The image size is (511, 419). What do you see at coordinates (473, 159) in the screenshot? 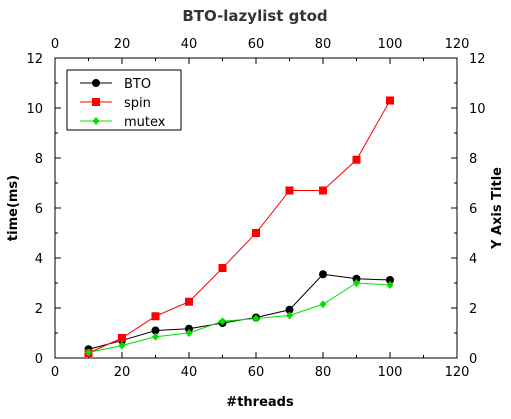
I see `y-tick-label-right: 8` at bounding box center [473, 159].